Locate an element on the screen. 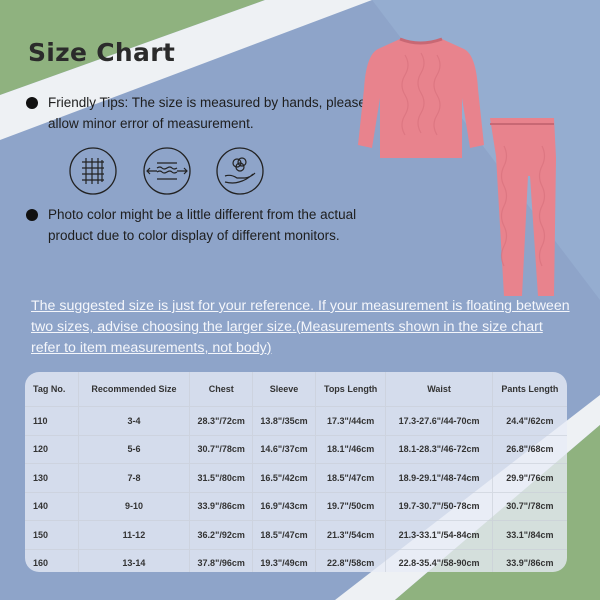  page-title: Size Chart is located at coordinates (102, 52).